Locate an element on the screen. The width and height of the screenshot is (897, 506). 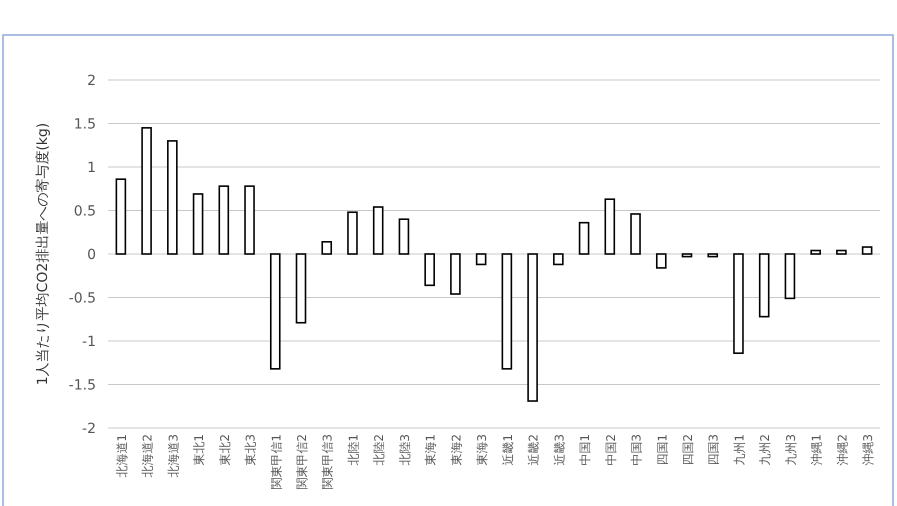
x-tick-label: 近畿3 is located at coordinates (559, 450).